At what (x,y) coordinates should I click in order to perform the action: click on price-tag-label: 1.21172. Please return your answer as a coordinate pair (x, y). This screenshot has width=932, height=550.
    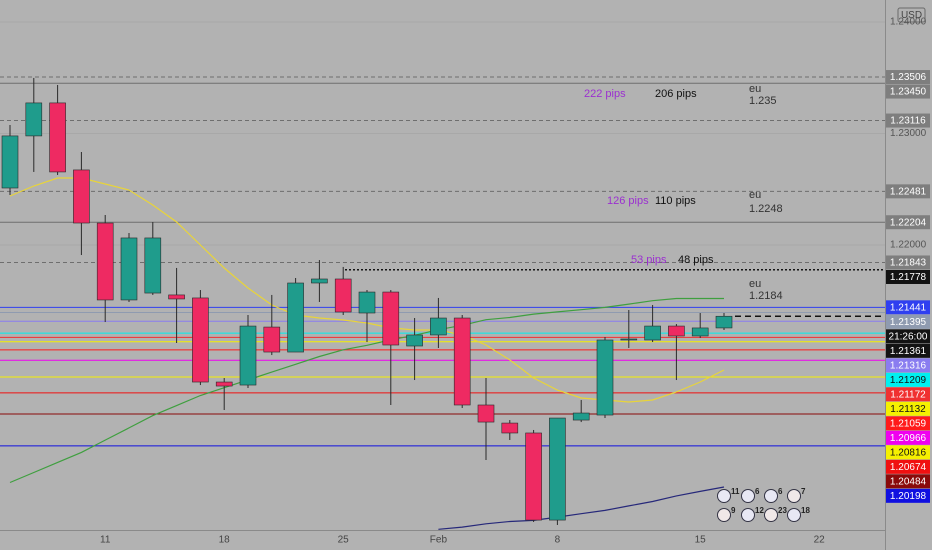
    Looking at the image, I should click on (908, 394).